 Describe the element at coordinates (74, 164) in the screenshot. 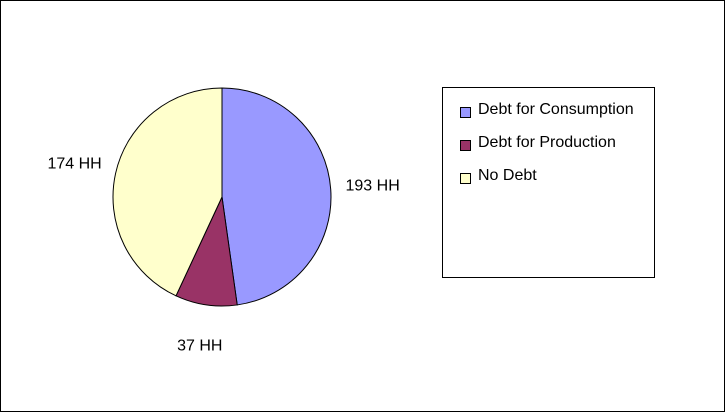

I see `data-label: 174 HH` at that location.